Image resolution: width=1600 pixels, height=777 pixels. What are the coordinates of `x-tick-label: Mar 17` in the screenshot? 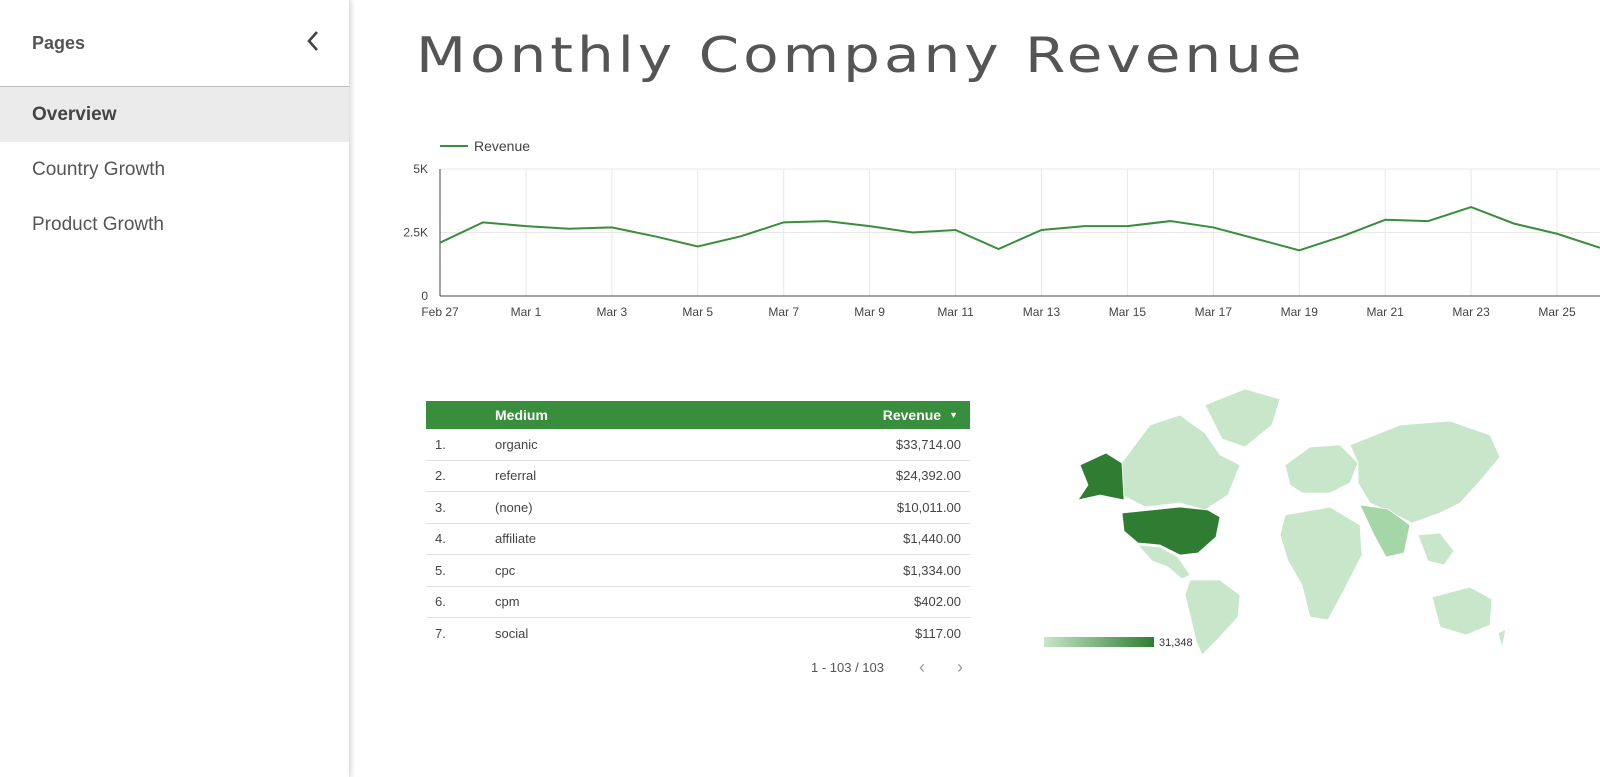 It's located at (1214, 312).